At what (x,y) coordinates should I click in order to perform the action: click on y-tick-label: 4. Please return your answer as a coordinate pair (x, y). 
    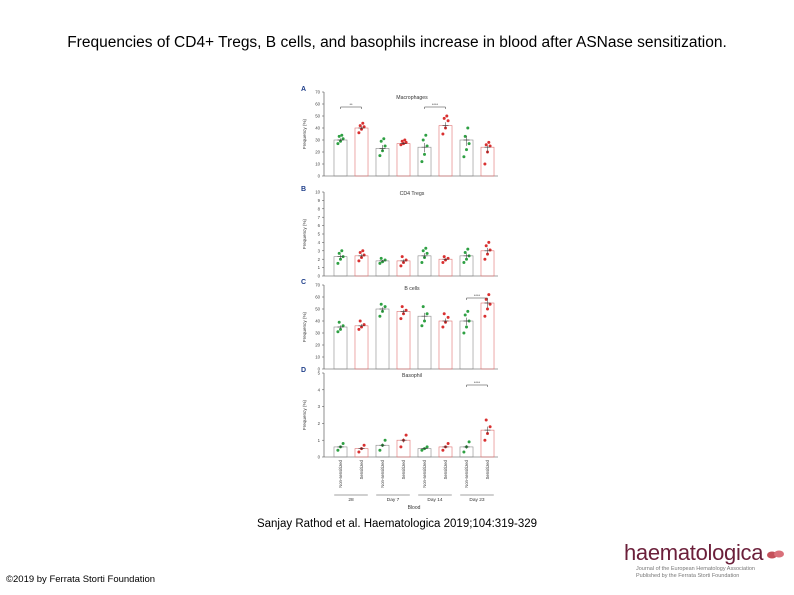
    Looking at the image, I should click on (319, 242).